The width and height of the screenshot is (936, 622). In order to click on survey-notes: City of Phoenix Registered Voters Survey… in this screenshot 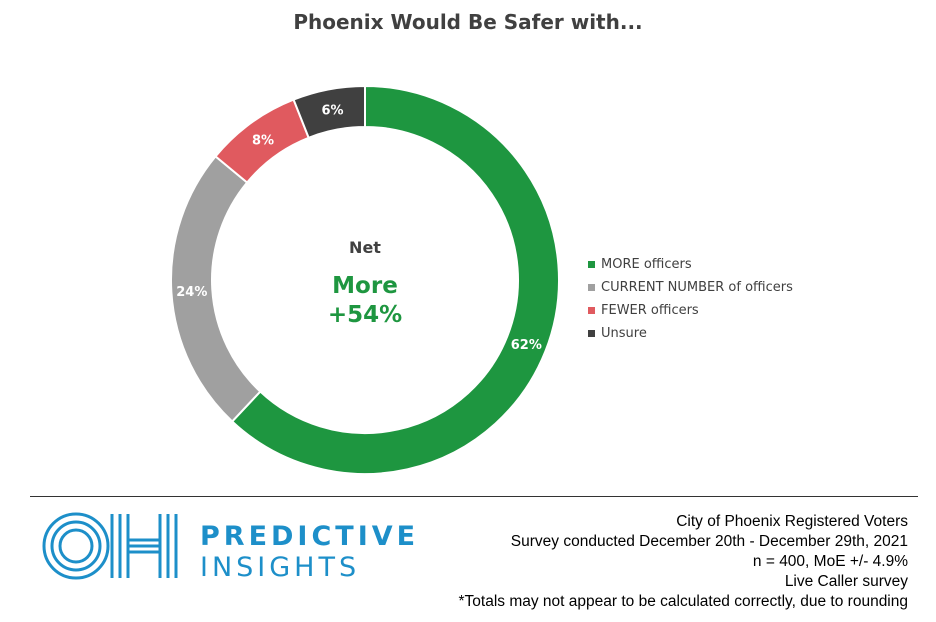, I will do `click(683, 562)`.